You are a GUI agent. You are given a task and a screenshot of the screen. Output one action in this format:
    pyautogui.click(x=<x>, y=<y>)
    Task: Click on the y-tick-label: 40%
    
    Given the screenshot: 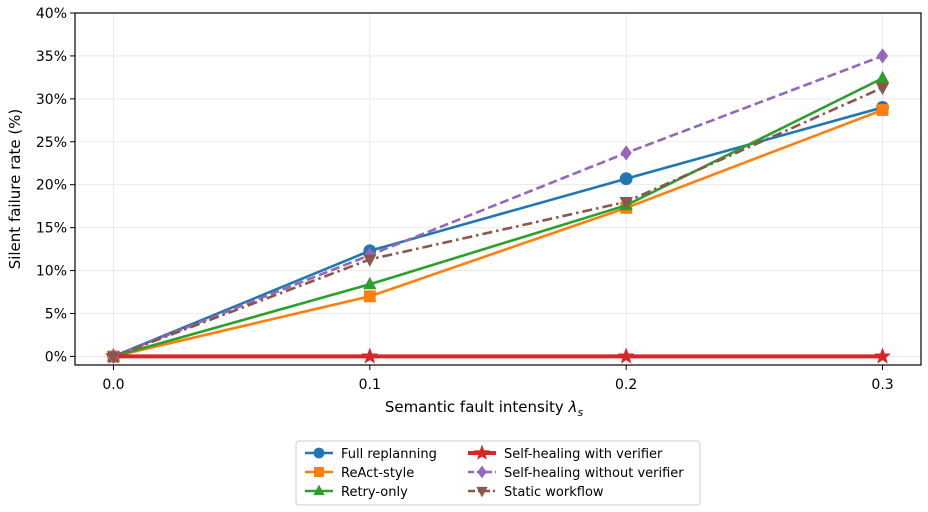 What is the action you would take?
    pyautogui.click(x=51, y=14)
    